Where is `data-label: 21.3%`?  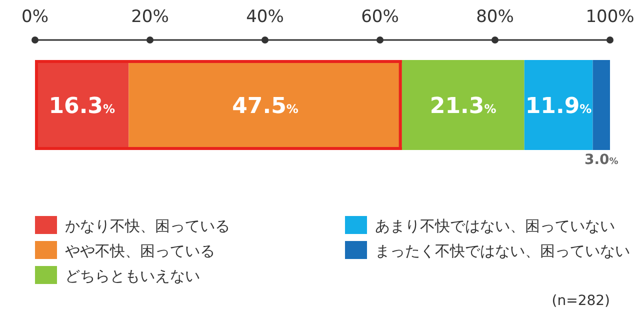
data-label: 21.3% is located at coordinates (463, 106).